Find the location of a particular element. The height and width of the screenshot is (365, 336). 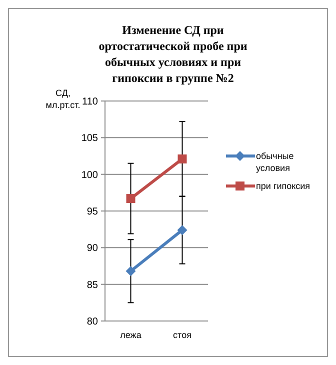

y-tick-label: 85 is located at coordinates (92, 285).